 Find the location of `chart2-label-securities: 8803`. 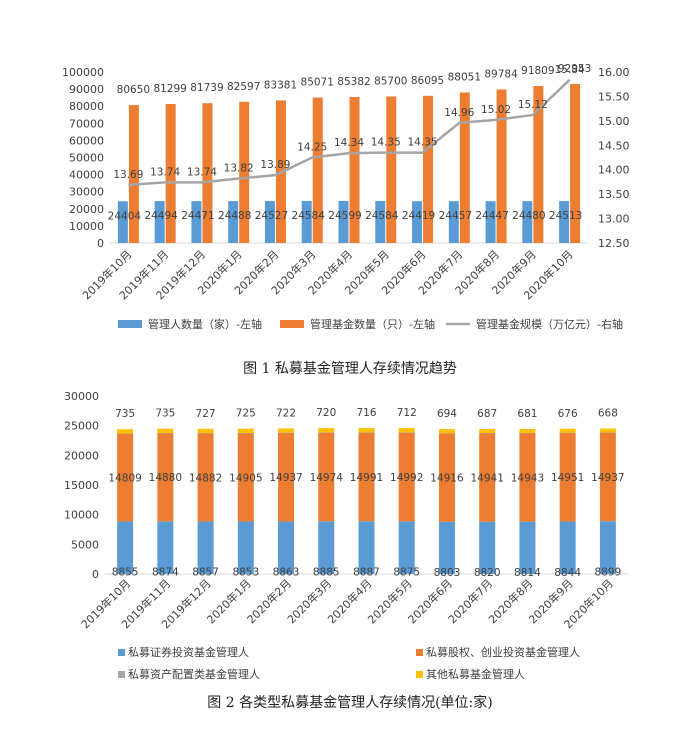

chart2-label-securities: 8803 is located at coordinates (447, 573).